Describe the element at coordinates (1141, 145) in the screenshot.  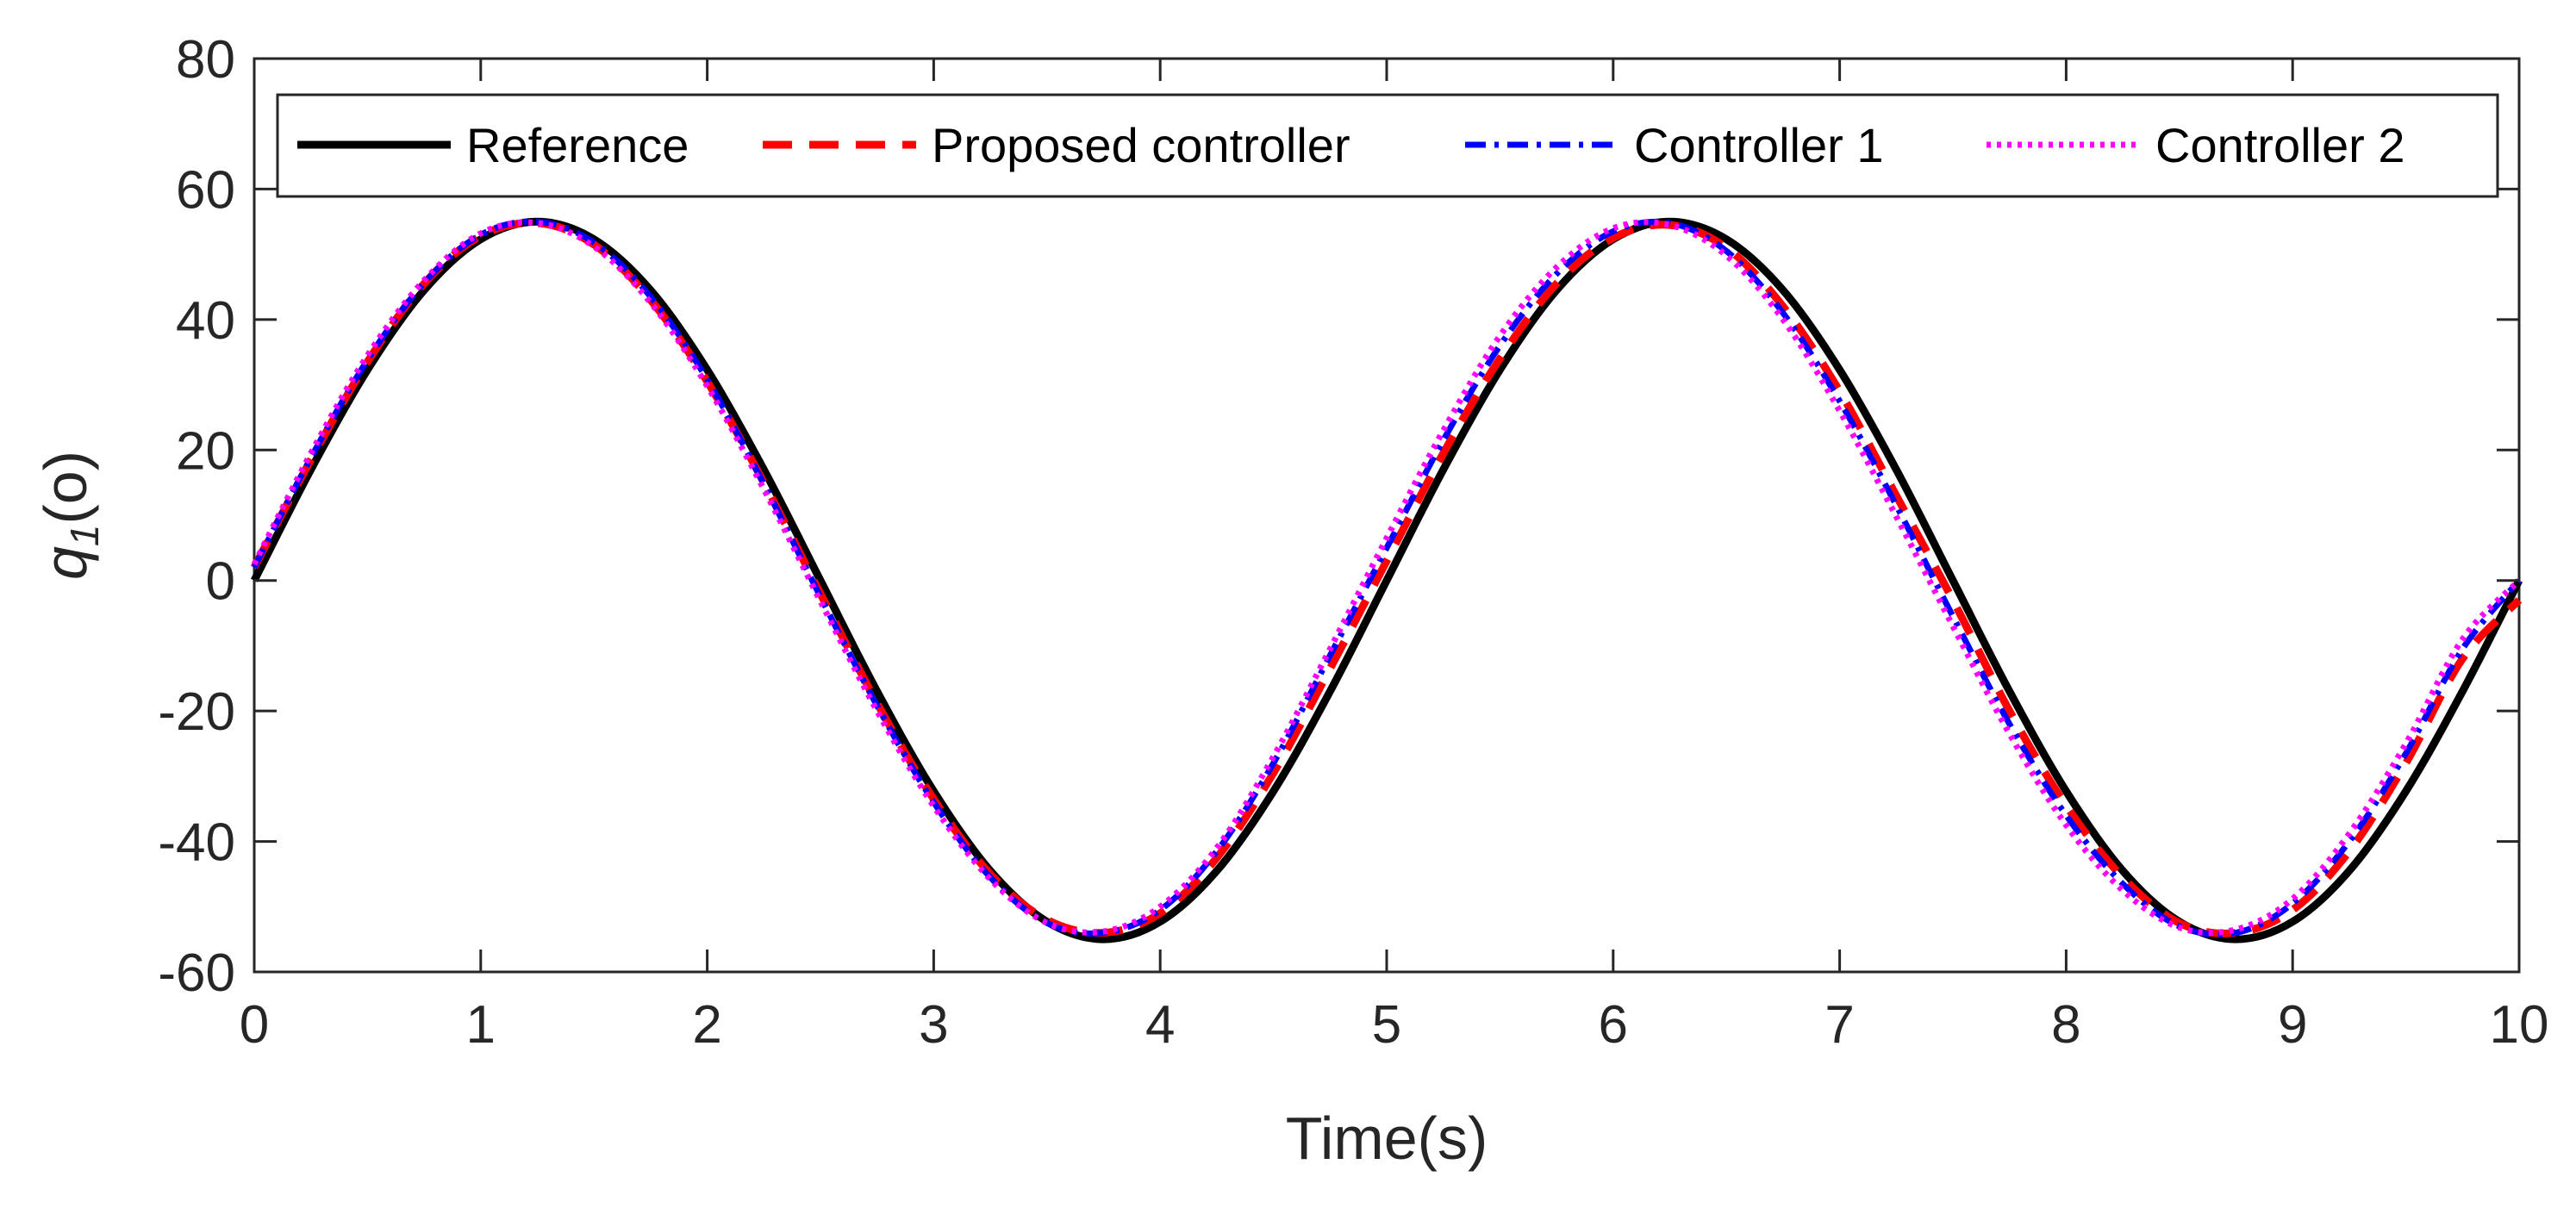
I see `legend-label-2: Proposed controller` at that location.